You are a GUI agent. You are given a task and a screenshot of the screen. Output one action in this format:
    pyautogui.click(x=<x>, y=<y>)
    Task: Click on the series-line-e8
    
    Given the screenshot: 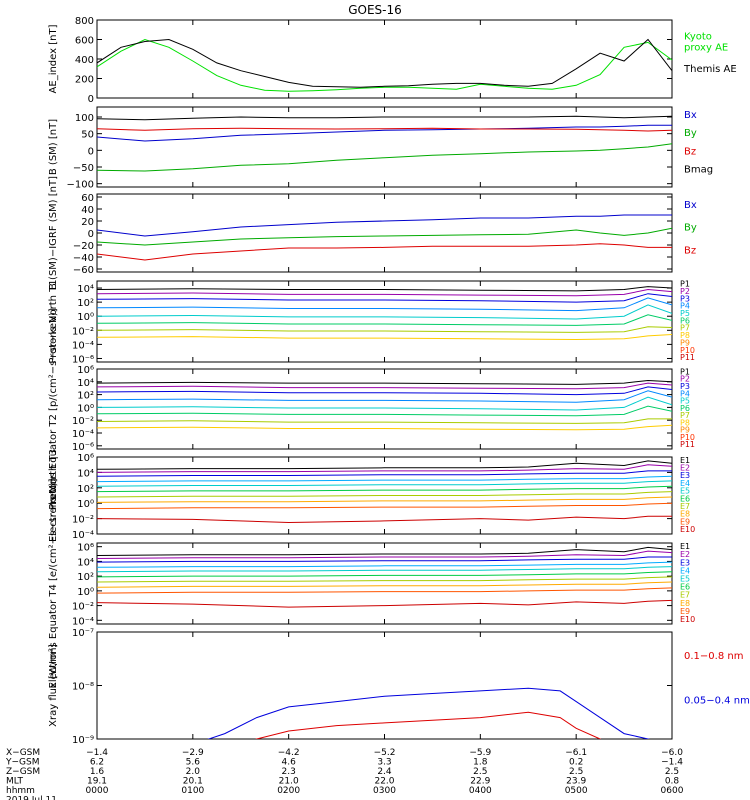 What is the action you would take?
    pyautogui.click(x=384, y=584)
    